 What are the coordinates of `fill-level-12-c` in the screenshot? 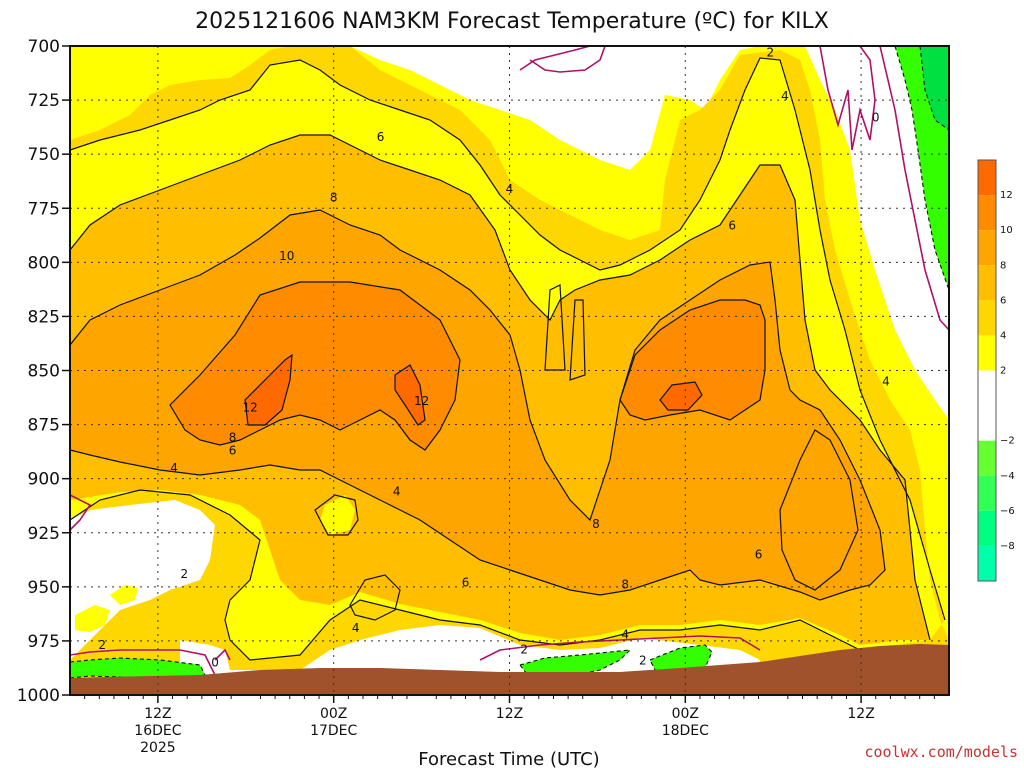 It's located at (681, 396).